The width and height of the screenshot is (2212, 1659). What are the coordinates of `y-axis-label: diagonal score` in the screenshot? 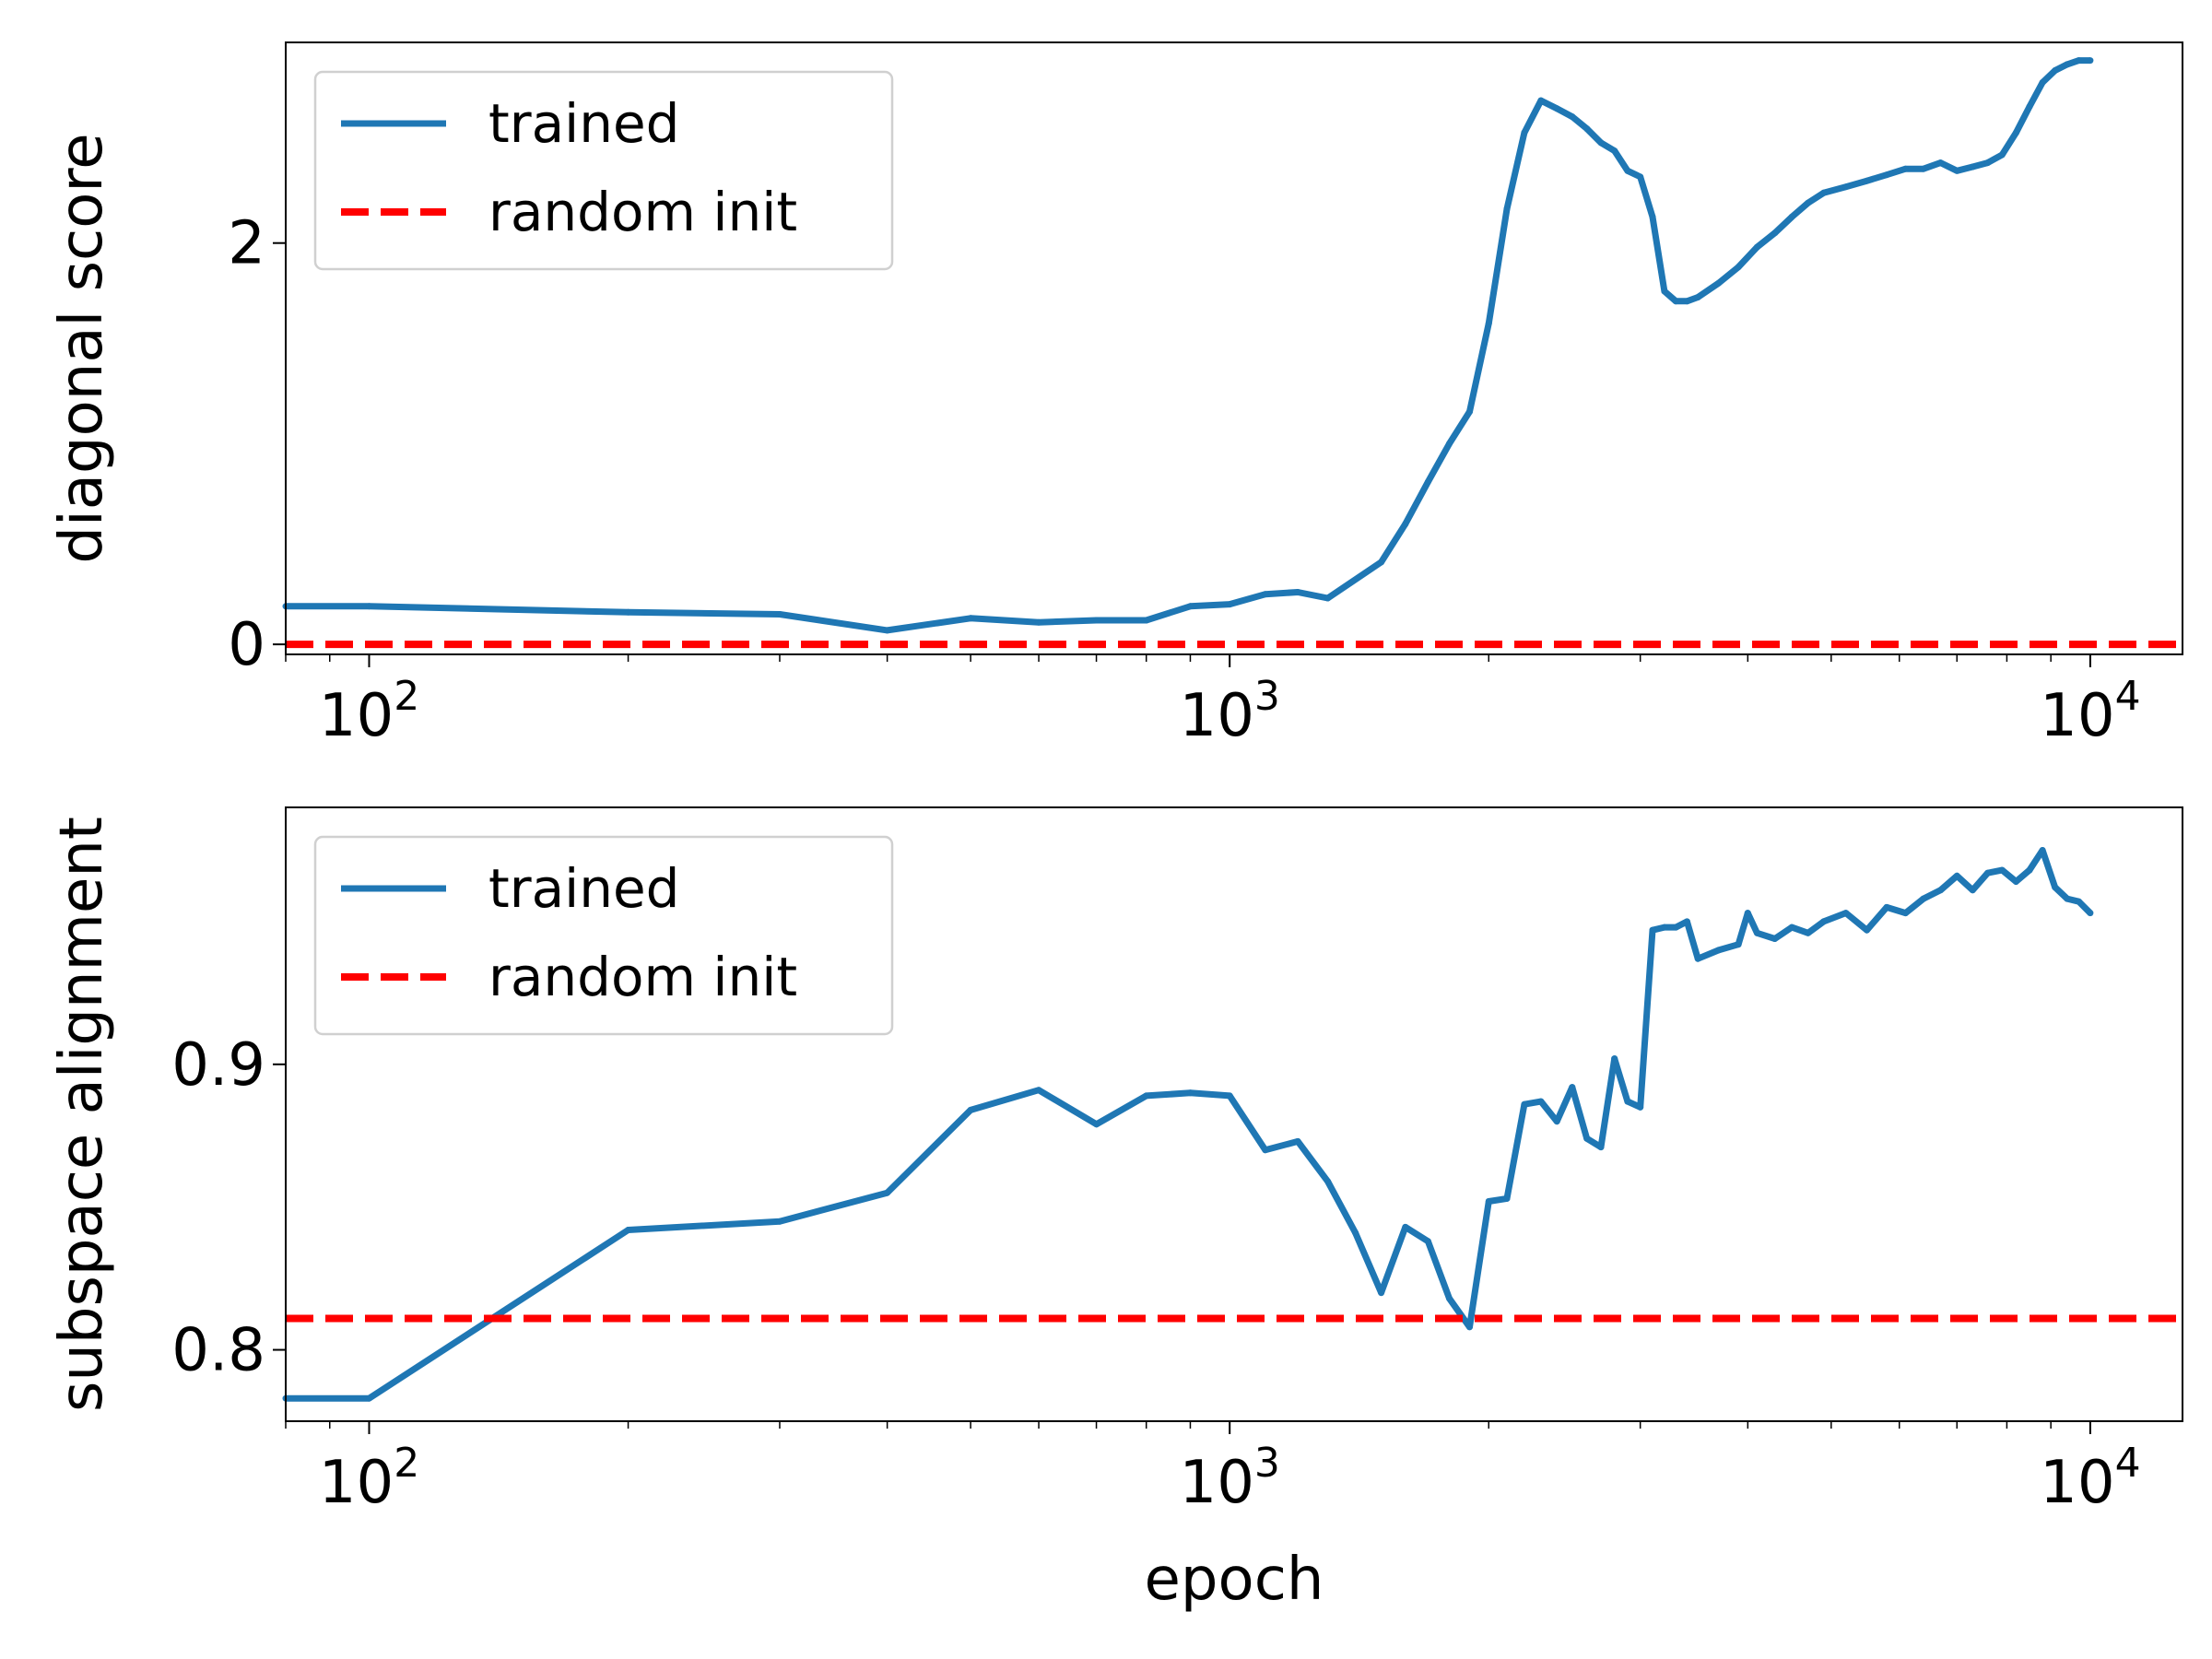 It's located at (82, 348).